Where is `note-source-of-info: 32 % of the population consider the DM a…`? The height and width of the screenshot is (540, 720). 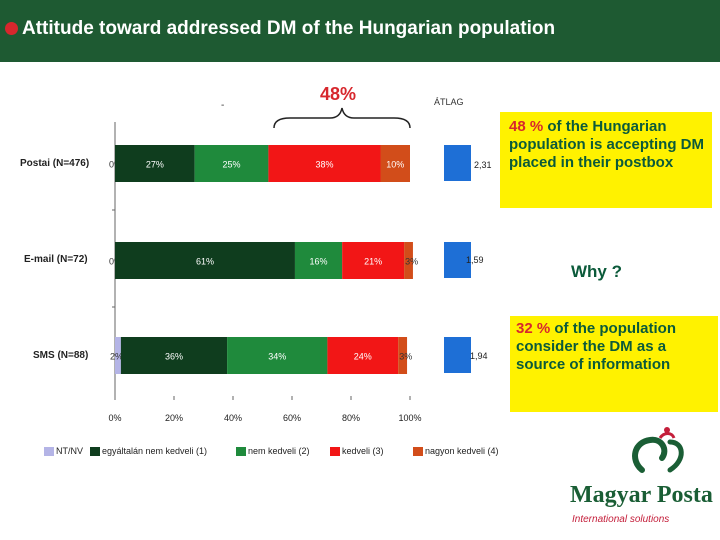
note-source-of-info: 32 % of the population consider the DM a… is located at coordinates (614, 364).